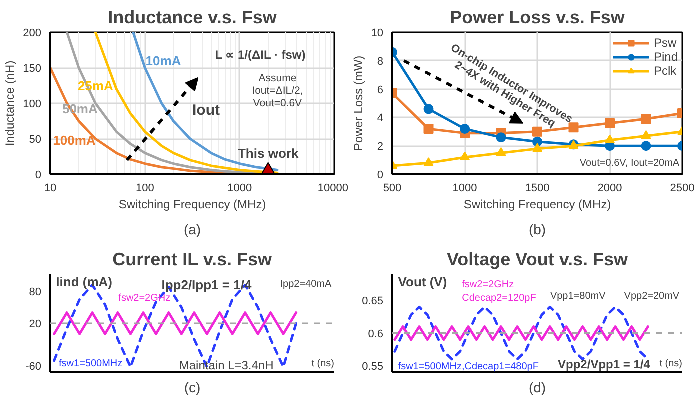 This screenshot has height=401, width=697. What do you see at coordinates (682, 188) in the screenshot?
I see `x-tick-label: 2500` at bounding box center [682, 188].